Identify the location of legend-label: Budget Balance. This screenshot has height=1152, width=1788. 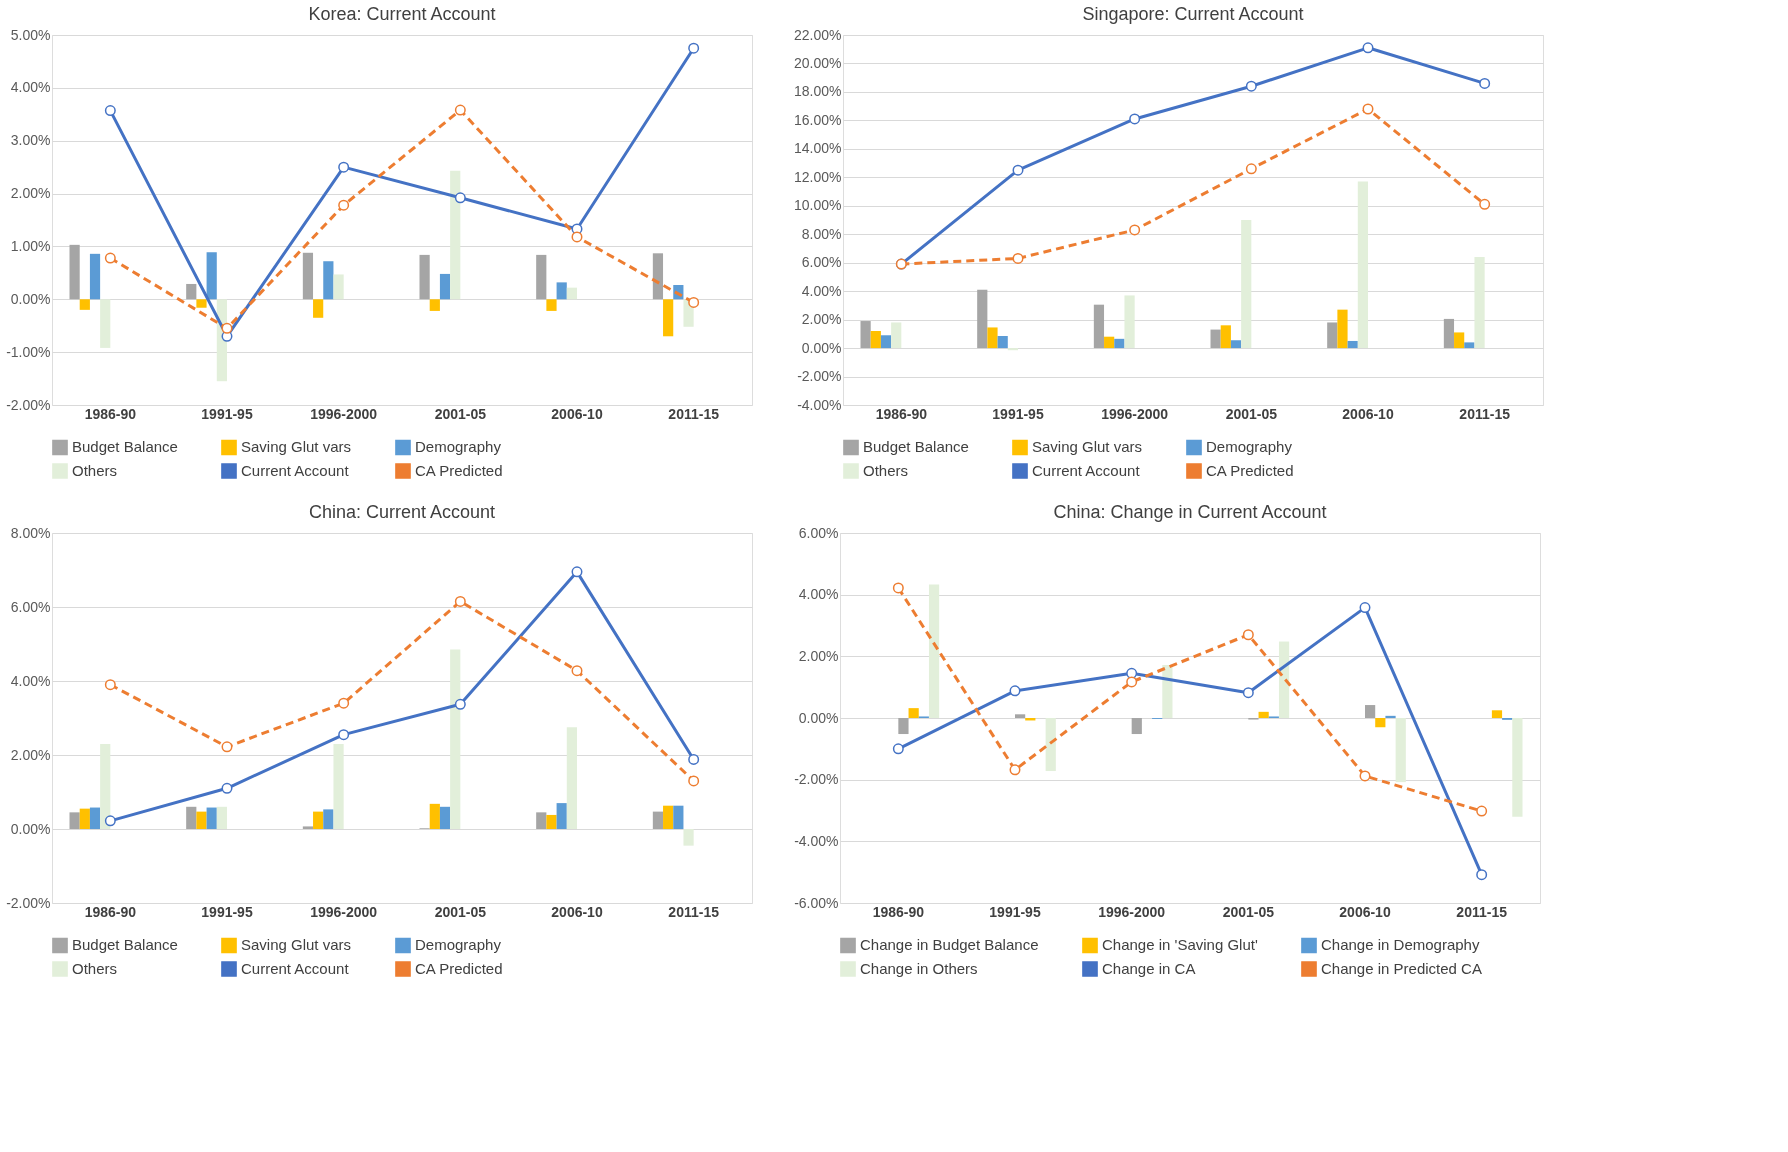
(916, 447).